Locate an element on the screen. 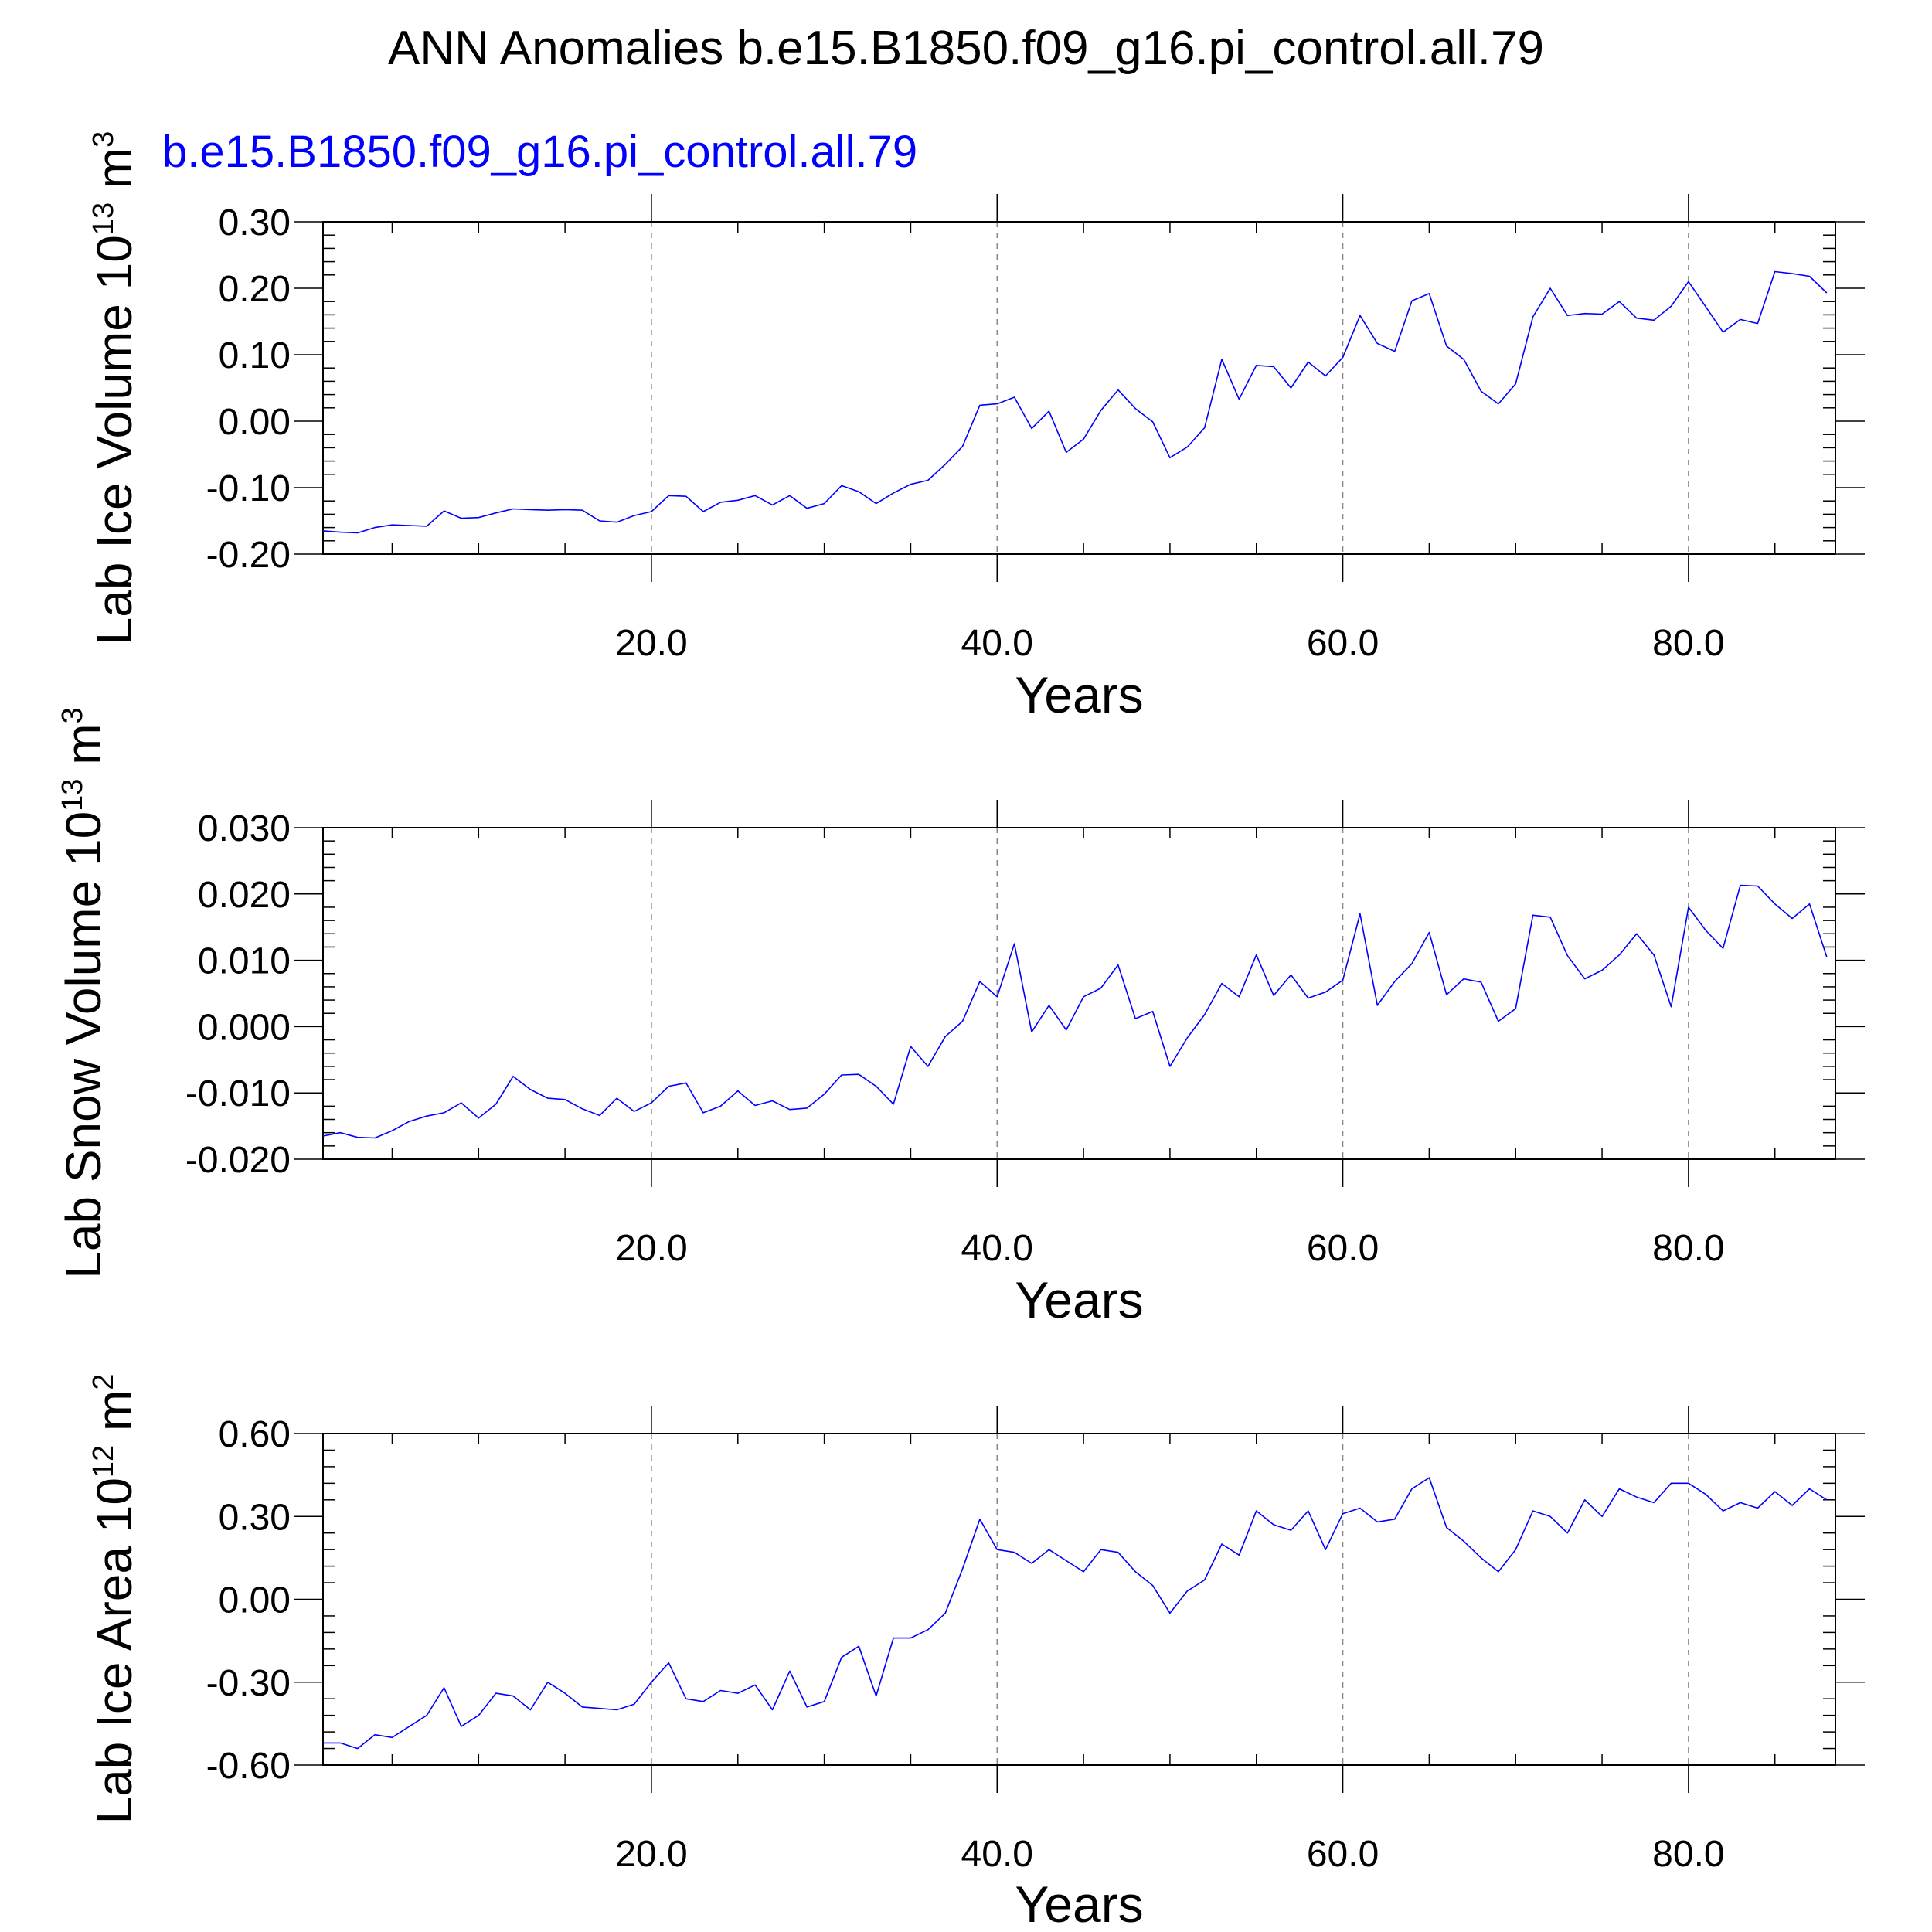 The height and width of the screenshot is (1932, 1932). y-axis-label: Lab Ice Volume 1013 m3 is located at coordinates (114, 388).